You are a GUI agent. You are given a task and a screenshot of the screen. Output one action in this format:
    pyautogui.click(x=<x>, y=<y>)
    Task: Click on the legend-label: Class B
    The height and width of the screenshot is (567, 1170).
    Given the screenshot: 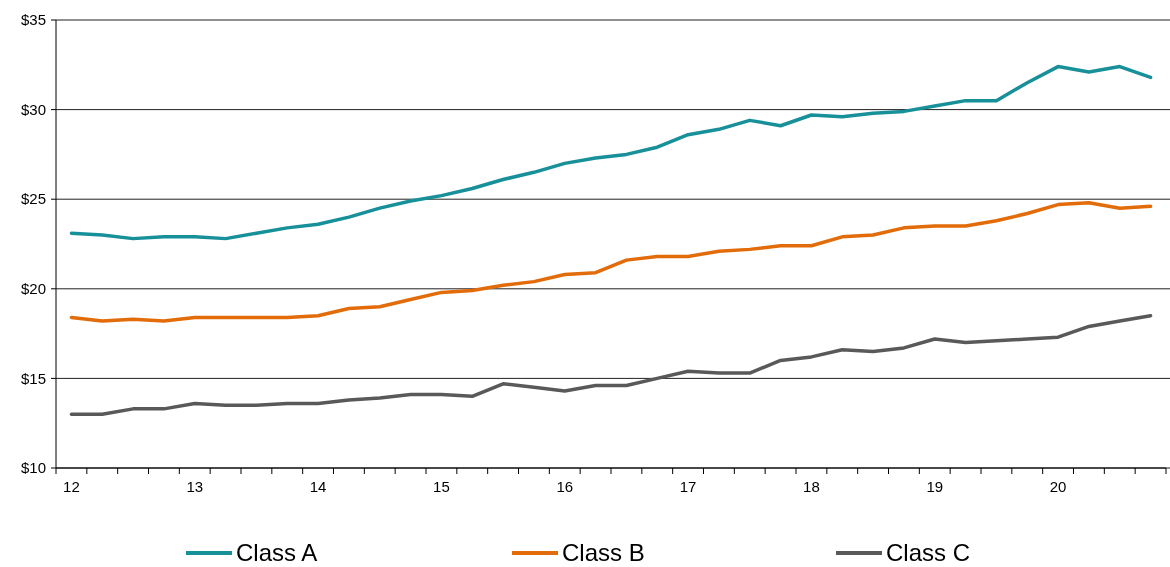 What is the action you would take?
    pyautogui.click(x=603, y=553)
    